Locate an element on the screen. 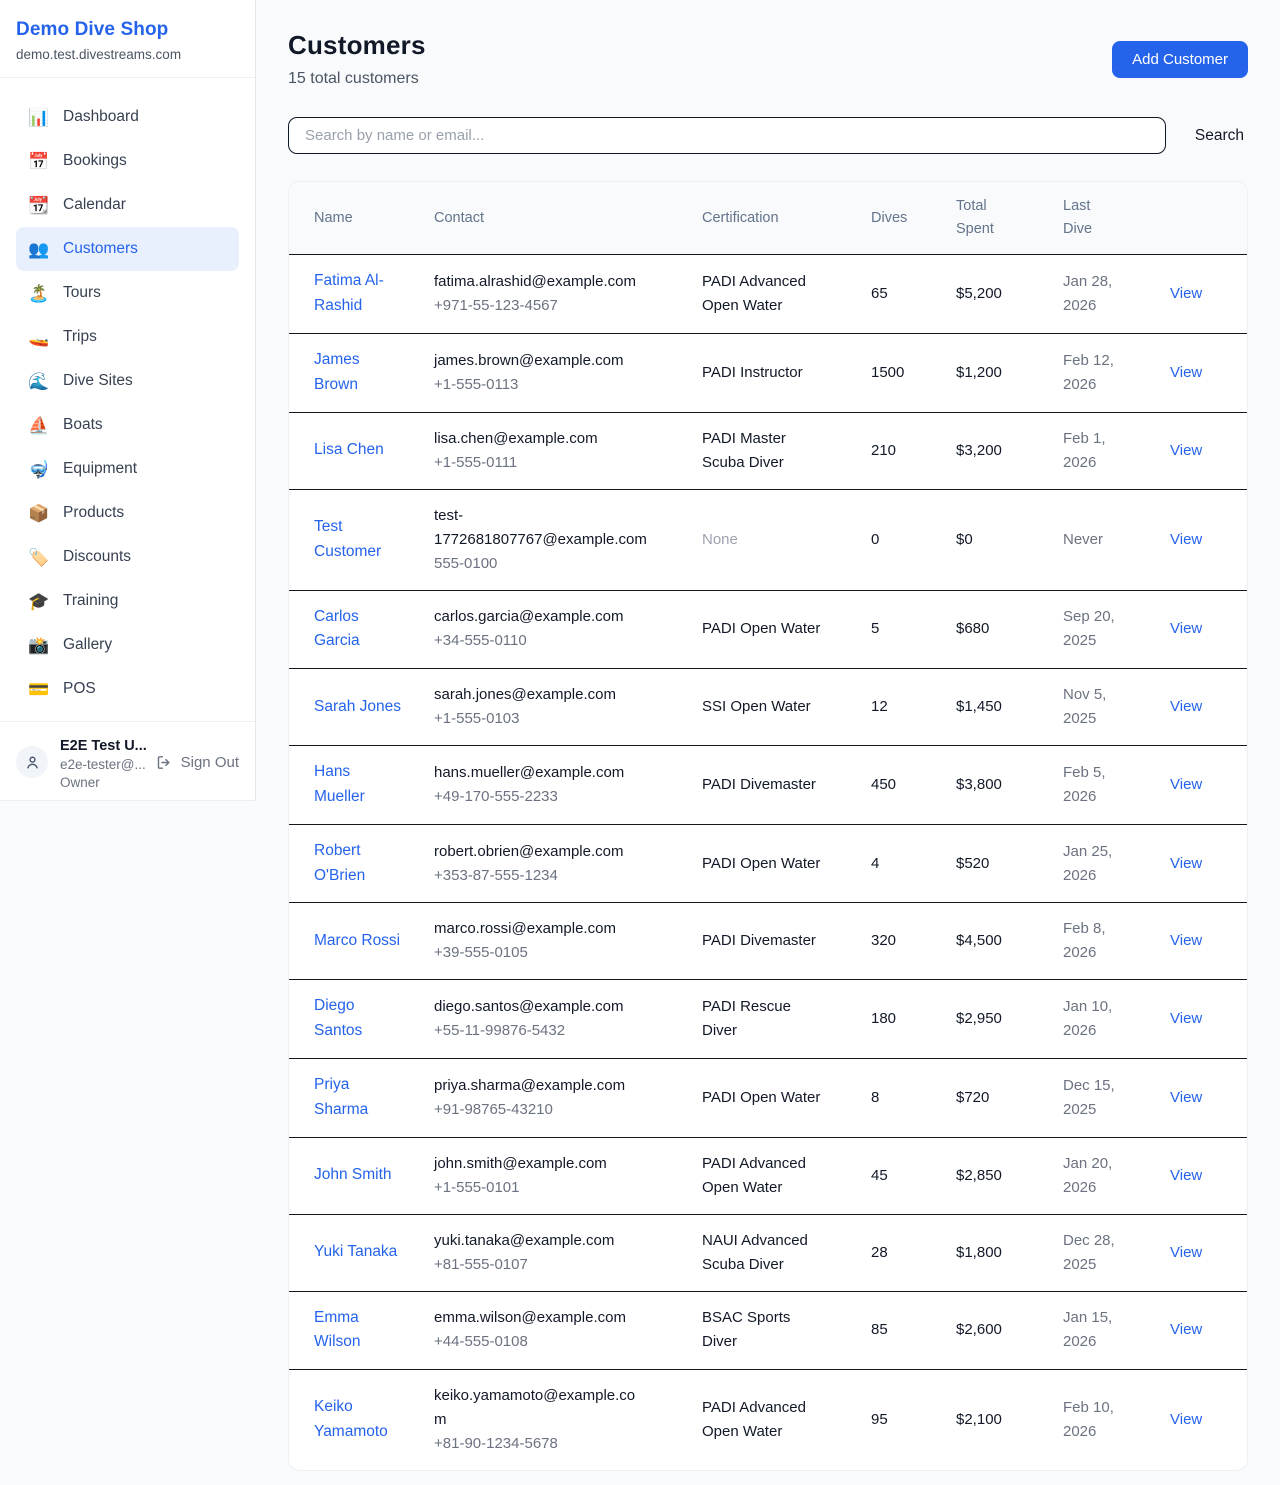 This screenshot has width=1280, height=1485. sidebar-item-equipment: 🤿 Equipment is located at coordinates (127, 469).